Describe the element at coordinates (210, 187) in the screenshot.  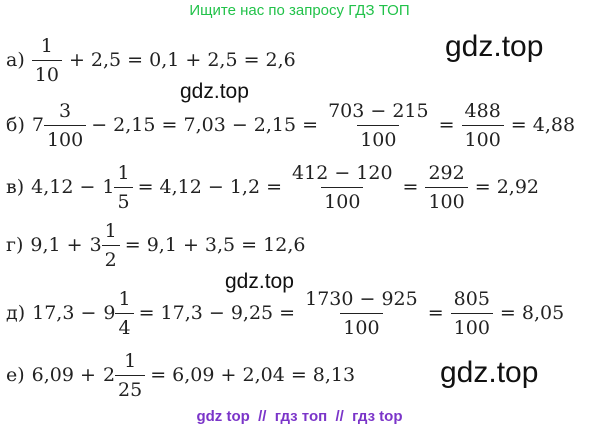
I see `expression: = 4,12 − 1,2 =` at that location.